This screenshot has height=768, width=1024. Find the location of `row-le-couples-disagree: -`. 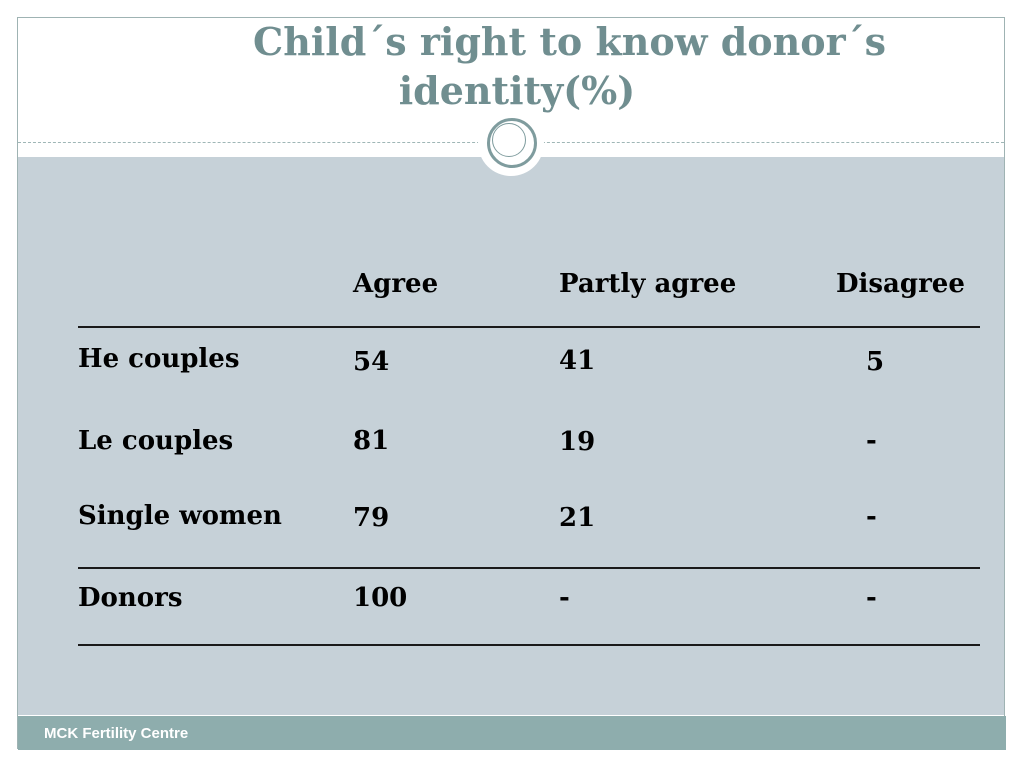

row-le-couples-disagree: - is located at coordinates (871, 441).